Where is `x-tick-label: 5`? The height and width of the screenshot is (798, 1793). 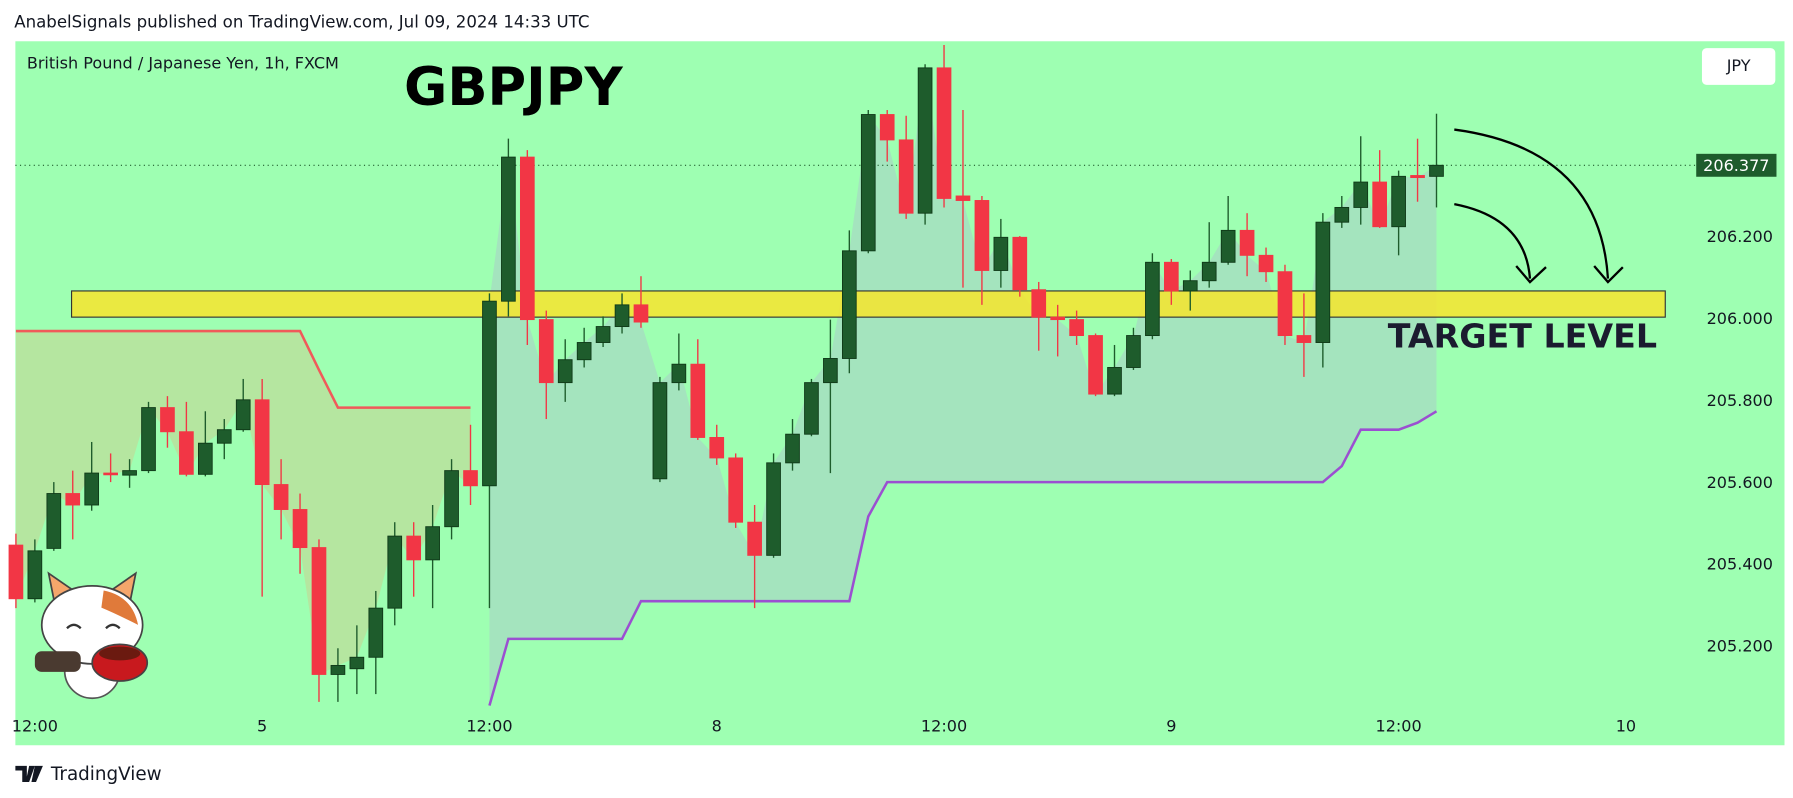 x-tick-label: 5 is located at coordinates (262, 725).